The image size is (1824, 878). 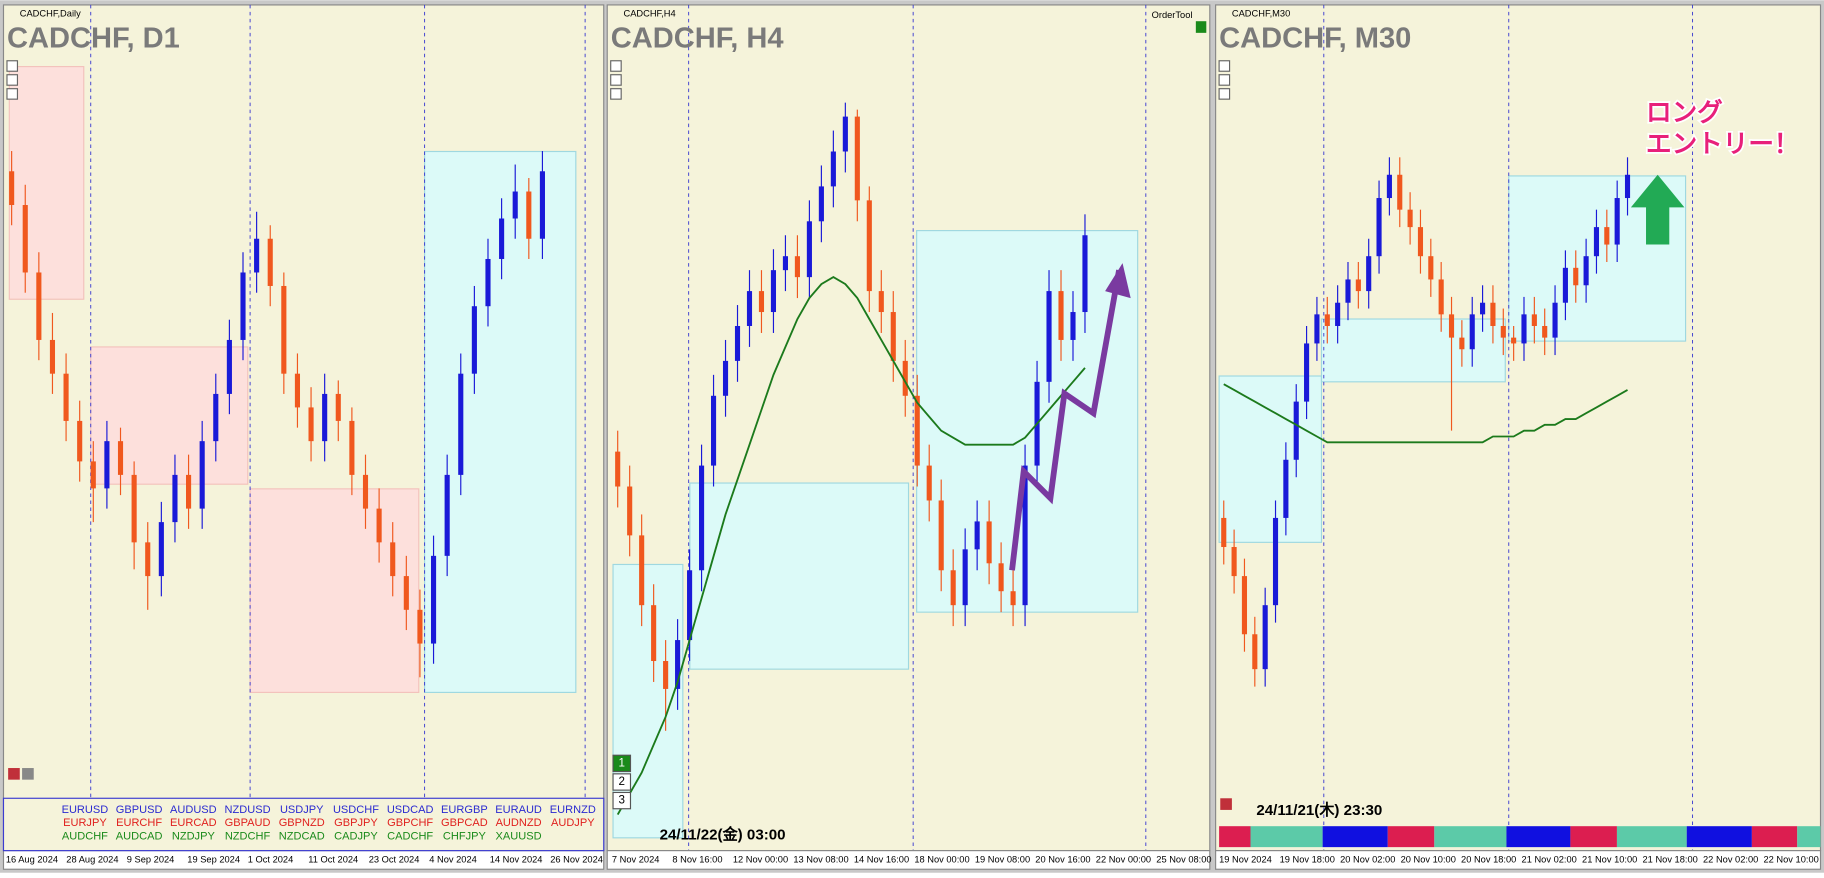 I want to click on symbol-link: EURAUD, so click(x=518, y=810).